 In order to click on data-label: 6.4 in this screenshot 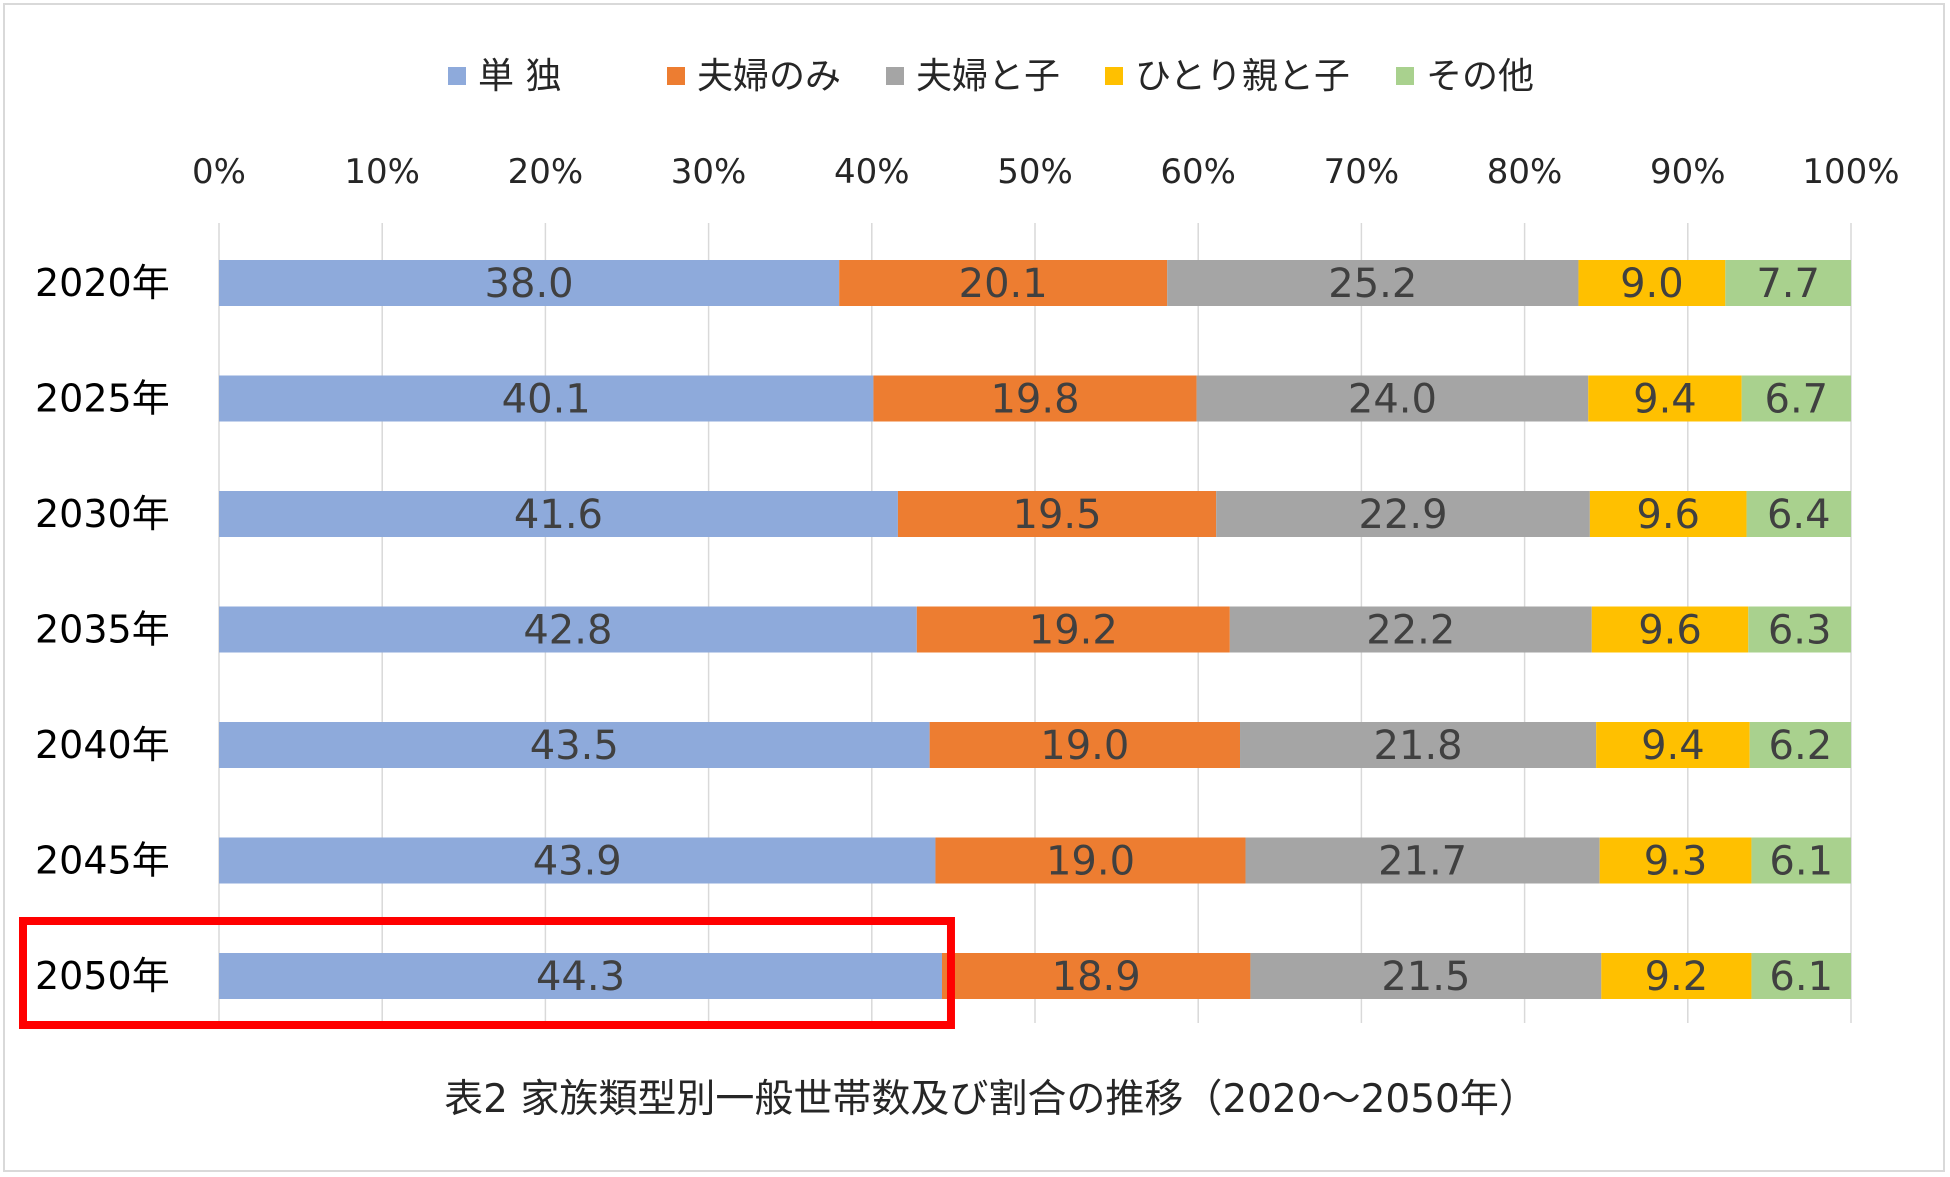, I will do `click(1799, 515)`.